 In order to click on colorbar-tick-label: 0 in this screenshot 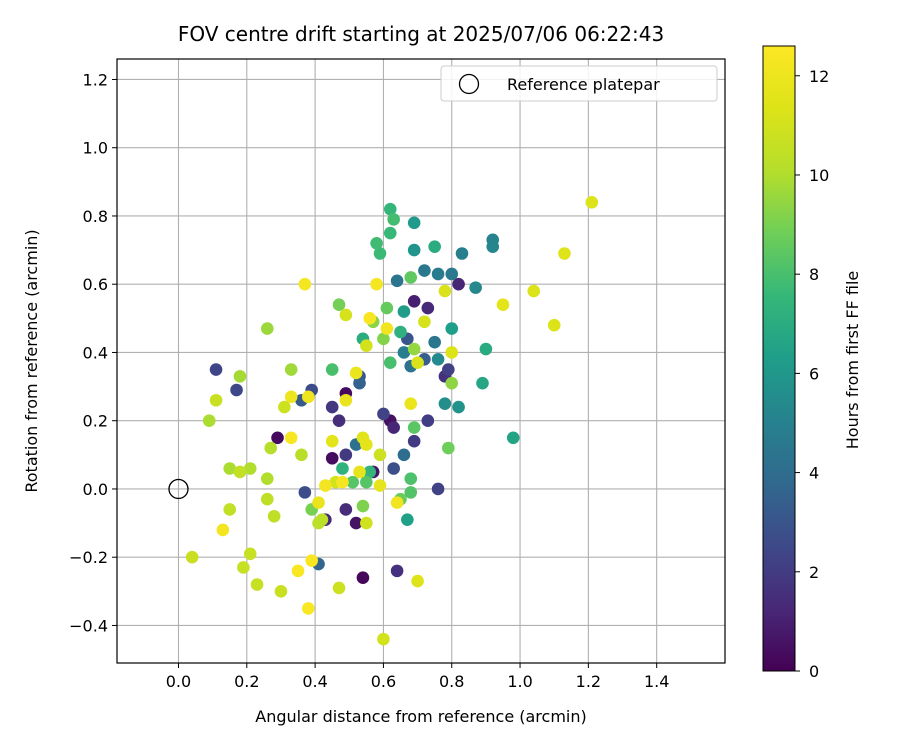, I will do `click(814, 671)`.